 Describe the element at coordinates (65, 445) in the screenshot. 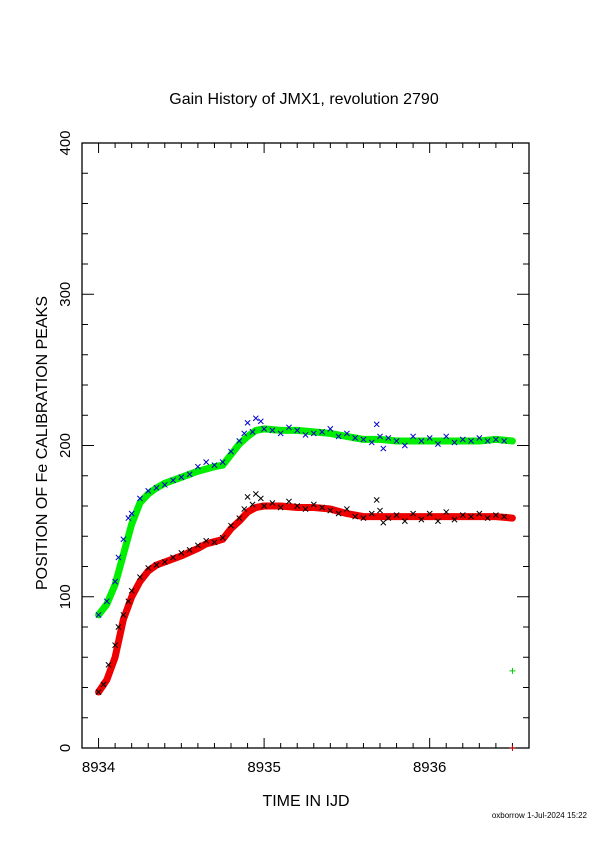

I see `y-tick-label: 200` at that location.